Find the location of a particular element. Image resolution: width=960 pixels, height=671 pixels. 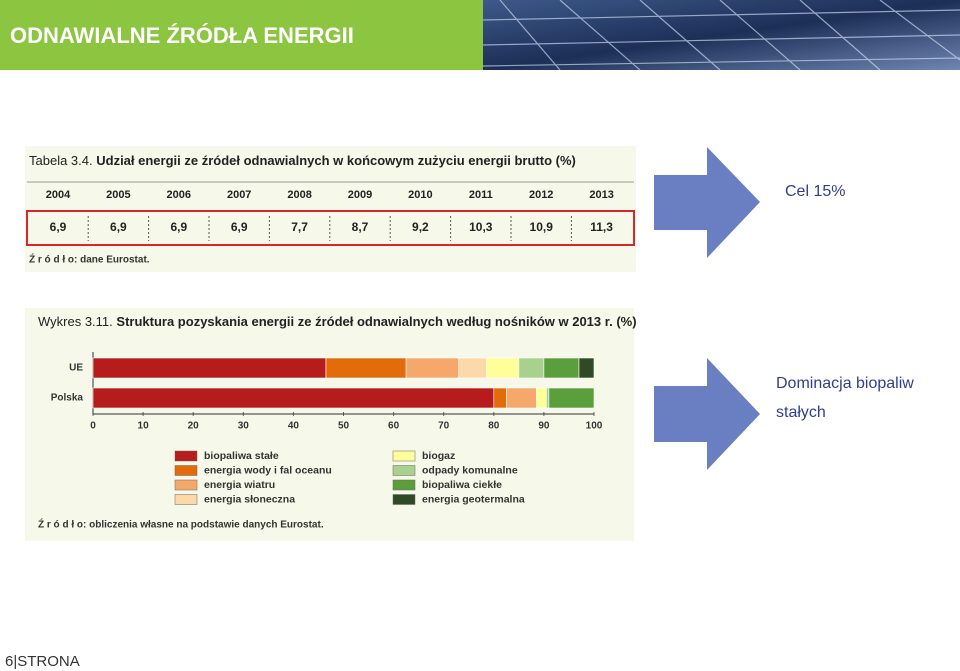

table-cell: 7,7 is located at coordinates (299, 227).